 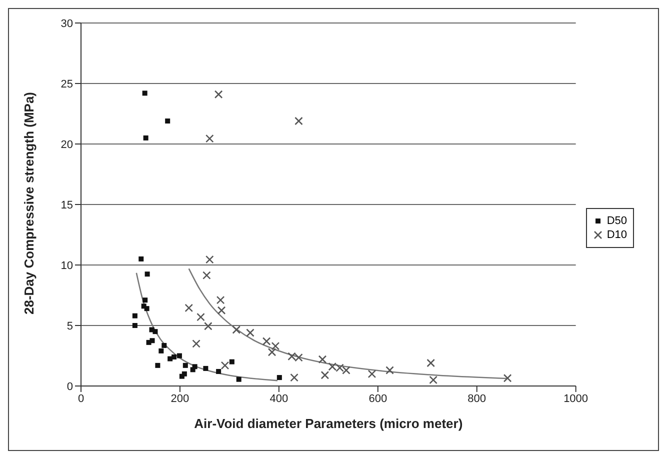 I want to click on y-tick-label: 30, so click(x=66, y=24).